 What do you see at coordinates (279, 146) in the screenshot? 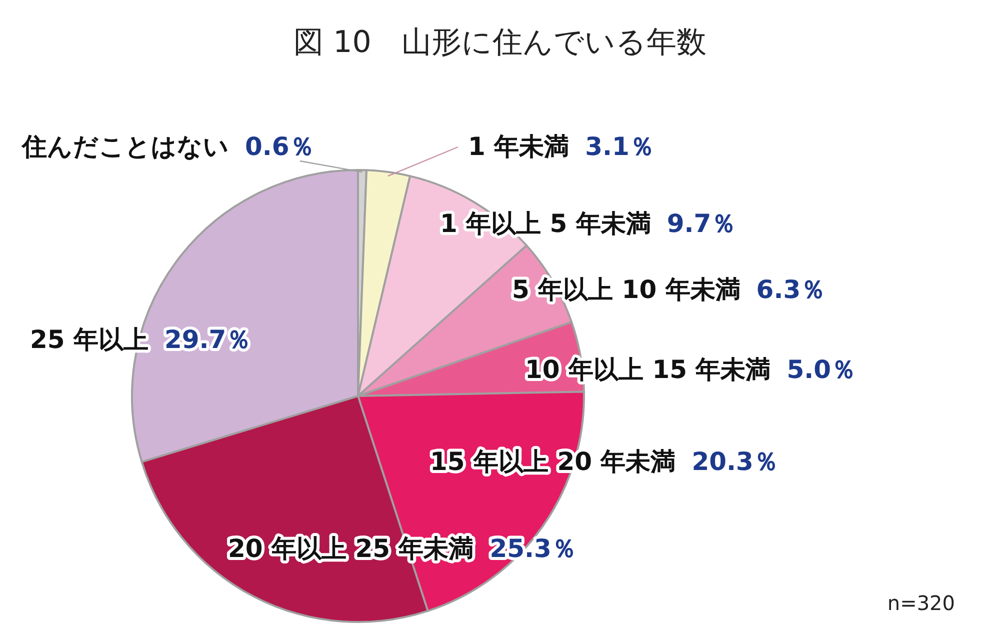
I see `data-label: 0.6％` at bounding box center [279, 146].